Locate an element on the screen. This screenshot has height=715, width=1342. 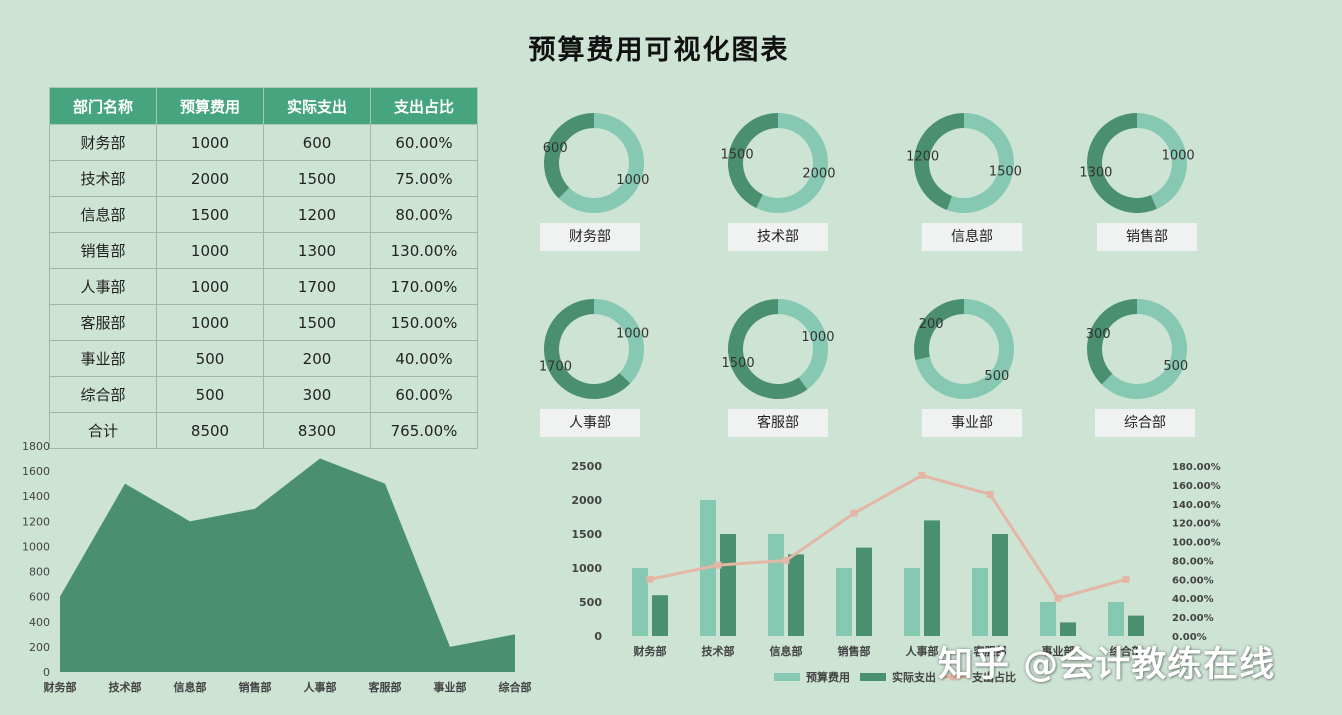
donut-chart: 1500 1200 is located at coordinates (964, 163).